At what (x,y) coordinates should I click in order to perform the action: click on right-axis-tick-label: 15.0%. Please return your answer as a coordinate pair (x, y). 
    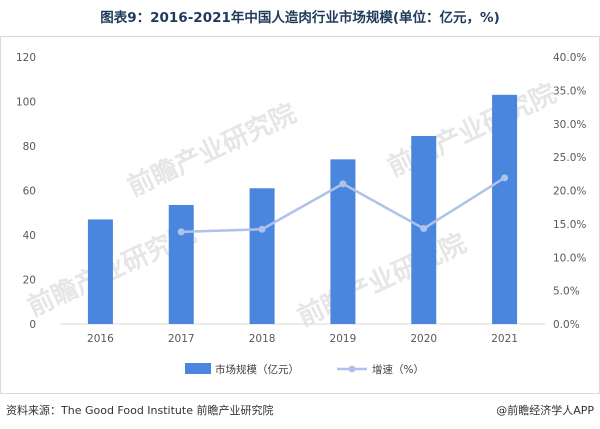
    Looking at the image, I should click on (569, 225).